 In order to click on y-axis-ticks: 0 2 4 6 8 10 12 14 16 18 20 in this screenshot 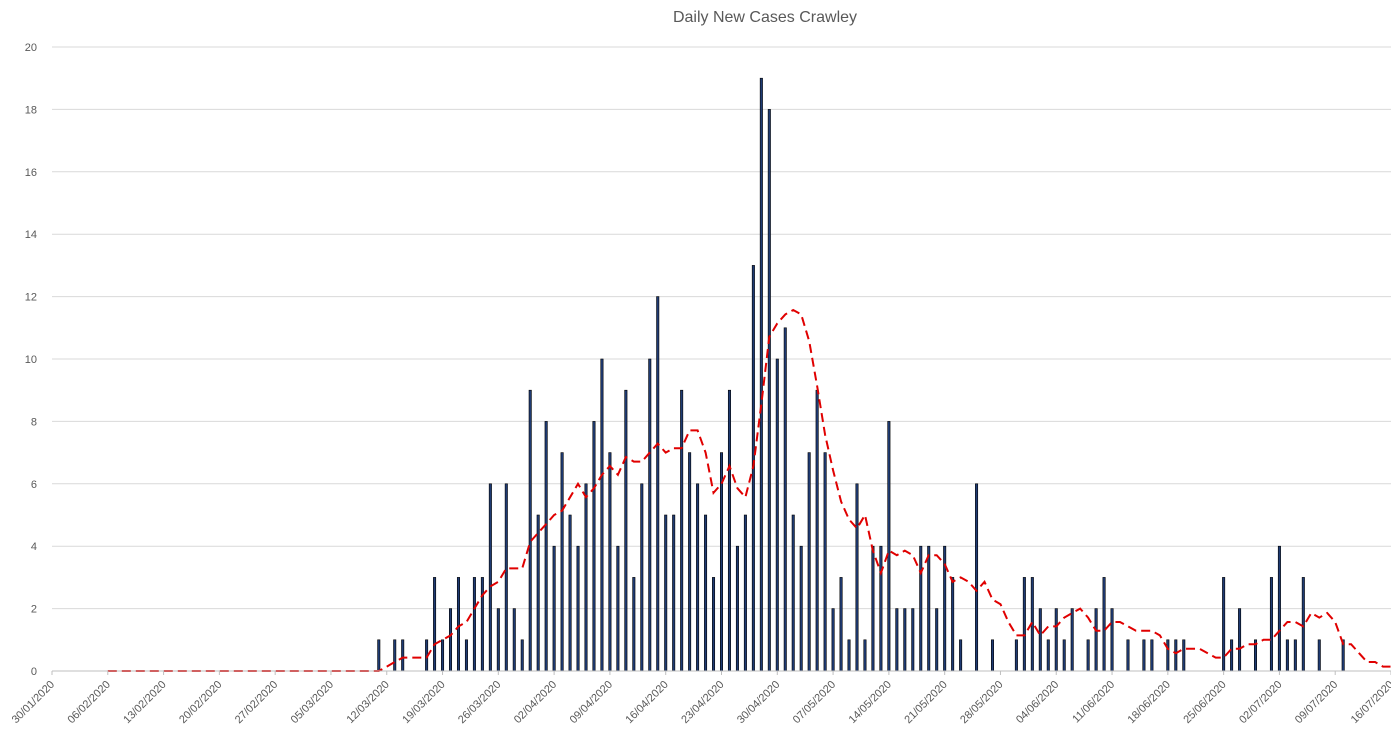, I will do `click(31, 360)`.